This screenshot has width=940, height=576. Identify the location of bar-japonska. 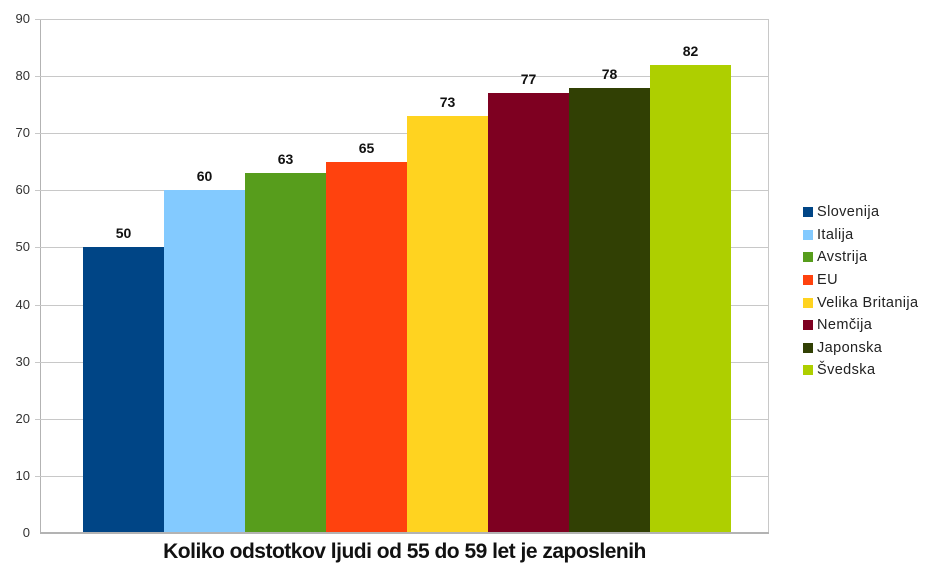
(609, 310).